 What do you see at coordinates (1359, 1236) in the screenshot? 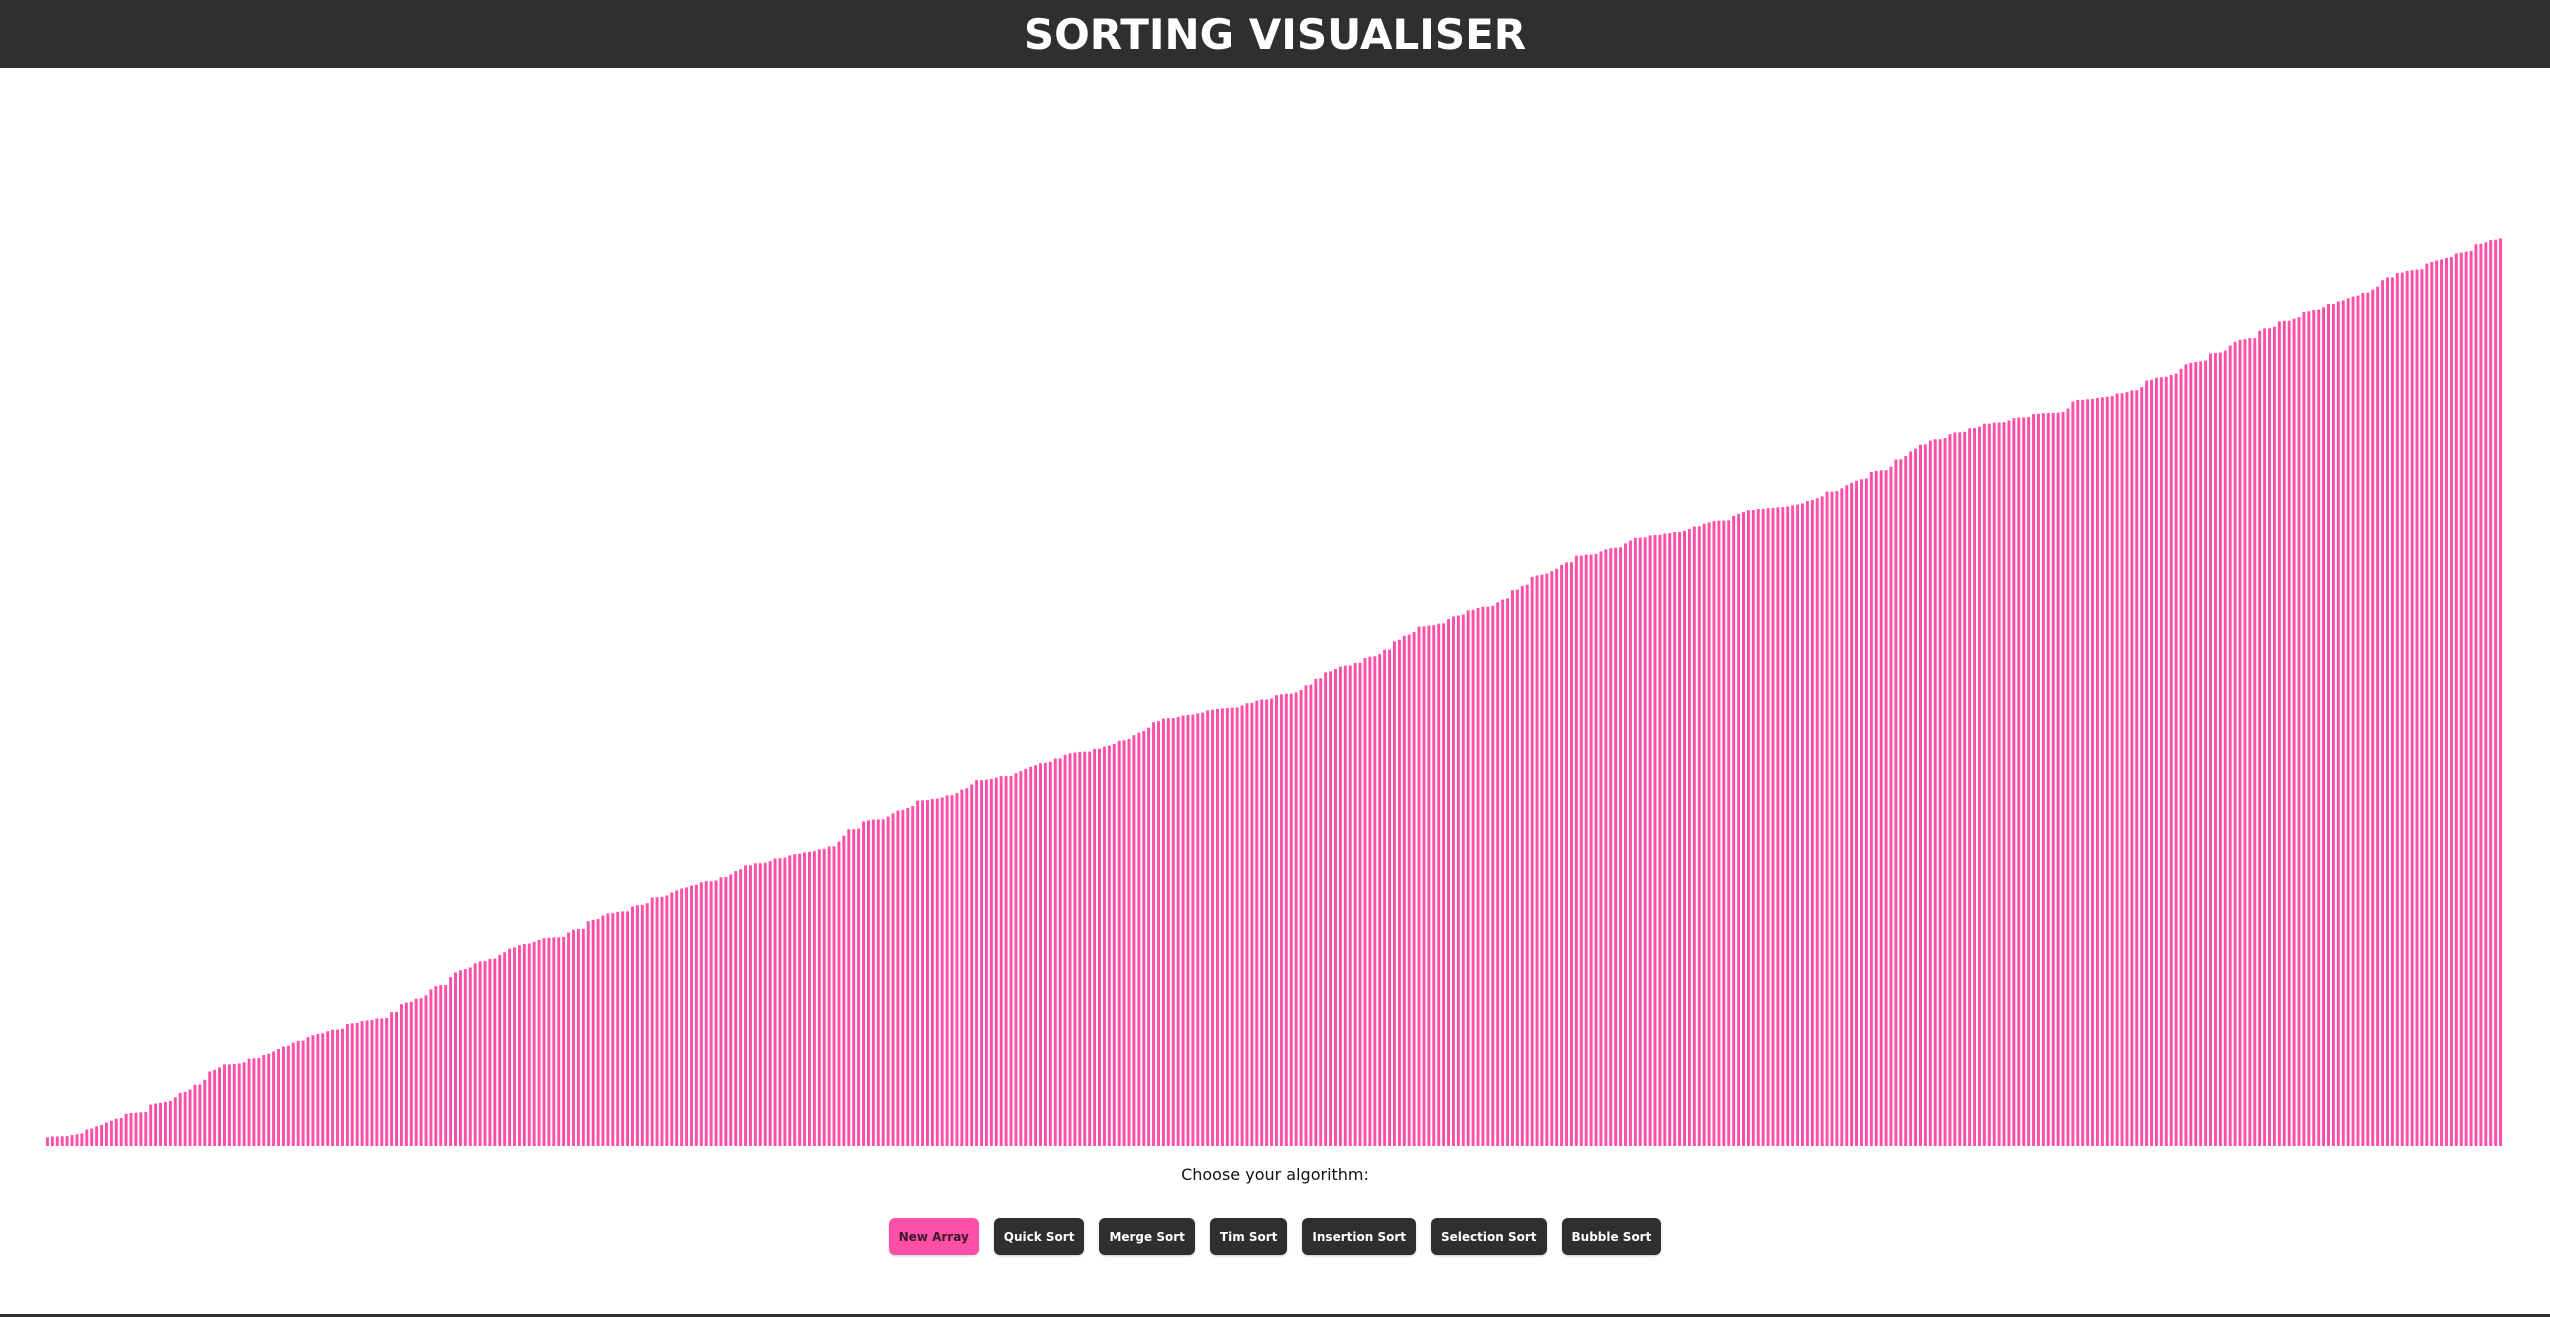
I see `insertion-sort-button: Insertion Sort` at bounding box center [1359, 1236].